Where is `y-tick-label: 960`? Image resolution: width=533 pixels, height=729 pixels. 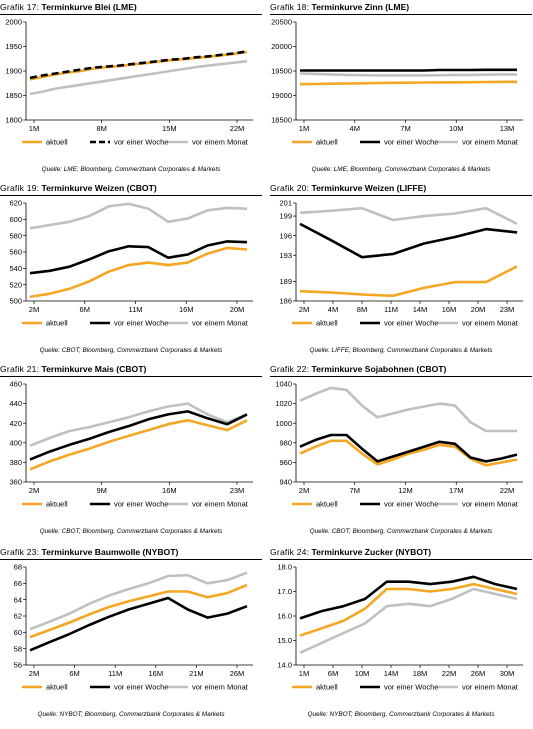
y-tick-label: 960 is located at coordinates (285, 462).